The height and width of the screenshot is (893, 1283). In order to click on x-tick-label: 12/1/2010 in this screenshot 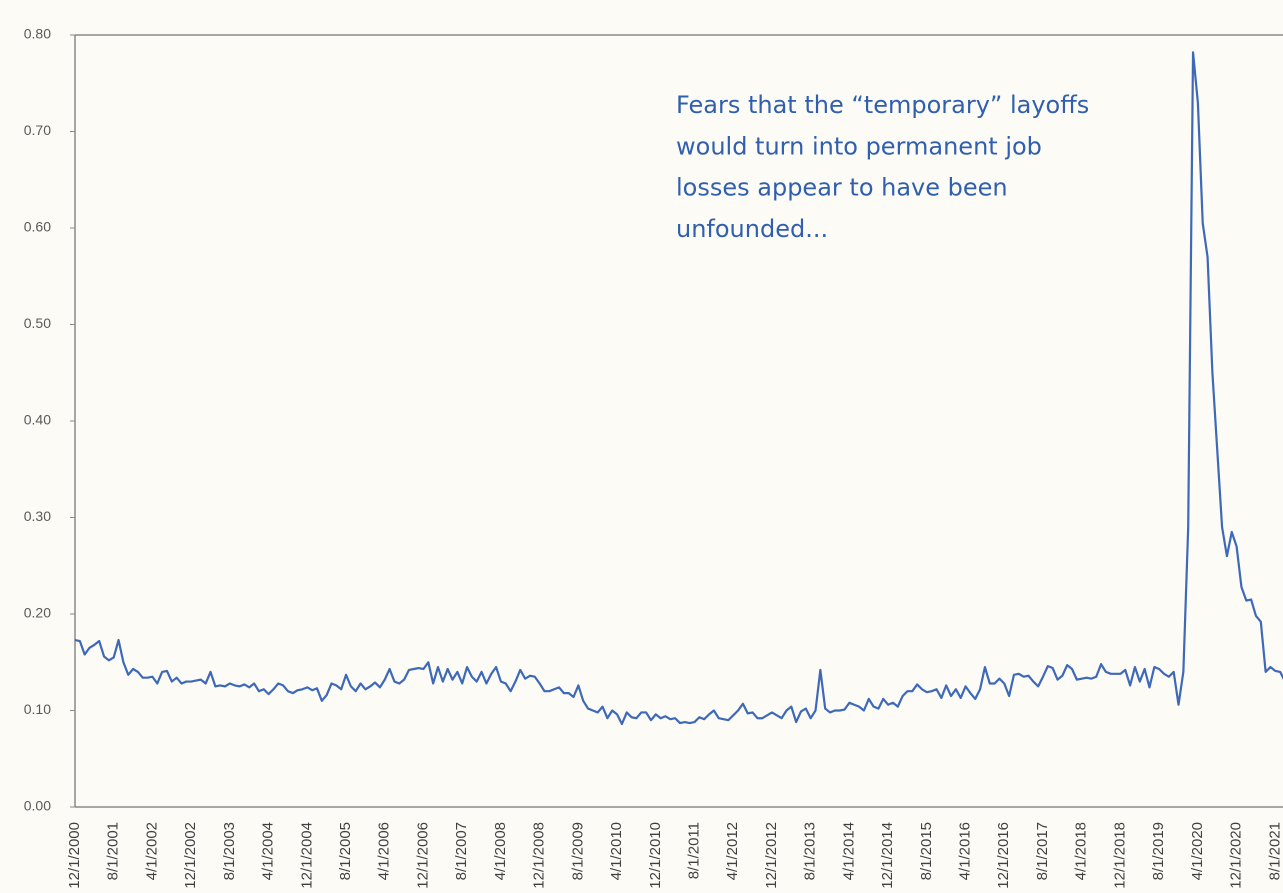, I will do `click(655, 855)`.